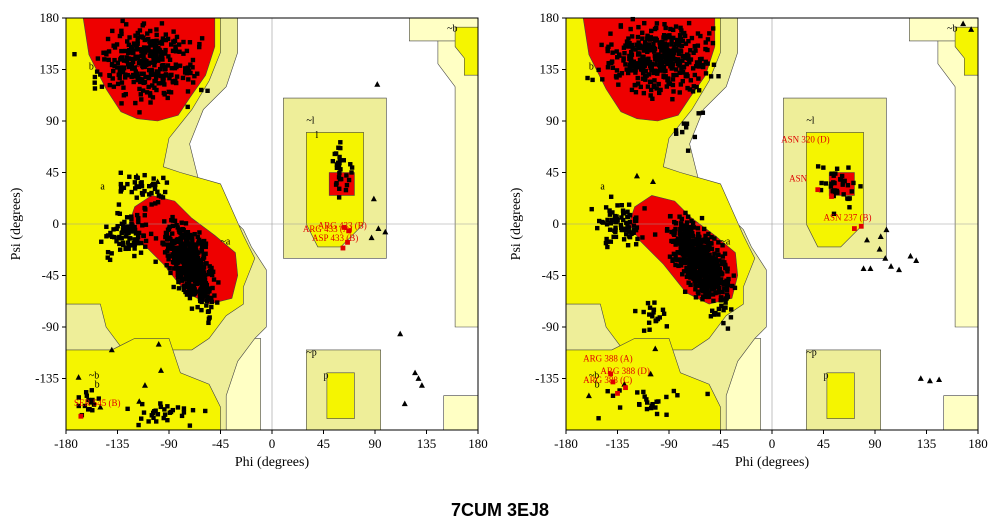 The image size is (1000, 526). What do you see at coordinates (826, 376) in the screenshot?
I see `region-label: p` at bounding box center [826, 376].